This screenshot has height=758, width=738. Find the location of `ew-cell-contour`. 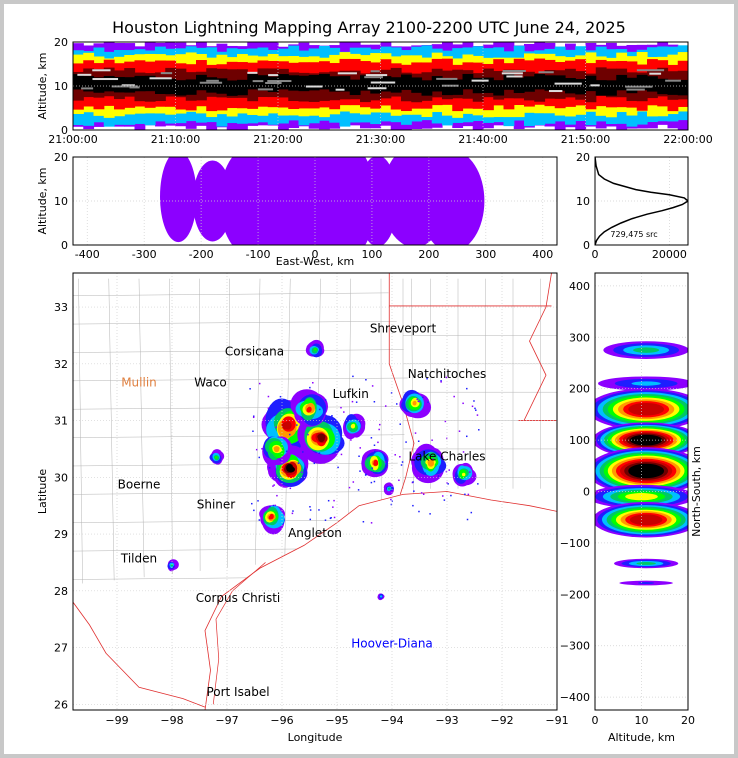

ew-cell-contour is located at coordinates (178, 200).